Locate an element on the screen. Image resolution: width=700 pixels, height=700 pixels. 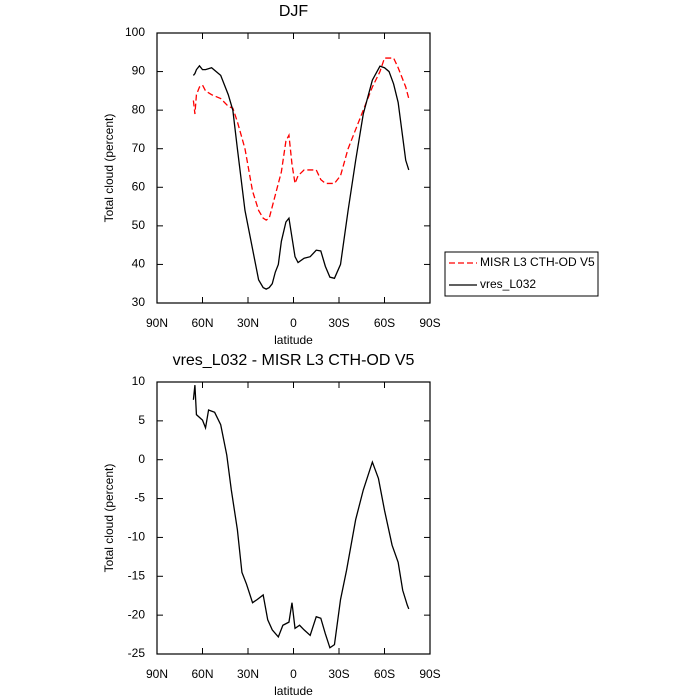
y-tick-label: -5 is located at coordinates (139, 498).